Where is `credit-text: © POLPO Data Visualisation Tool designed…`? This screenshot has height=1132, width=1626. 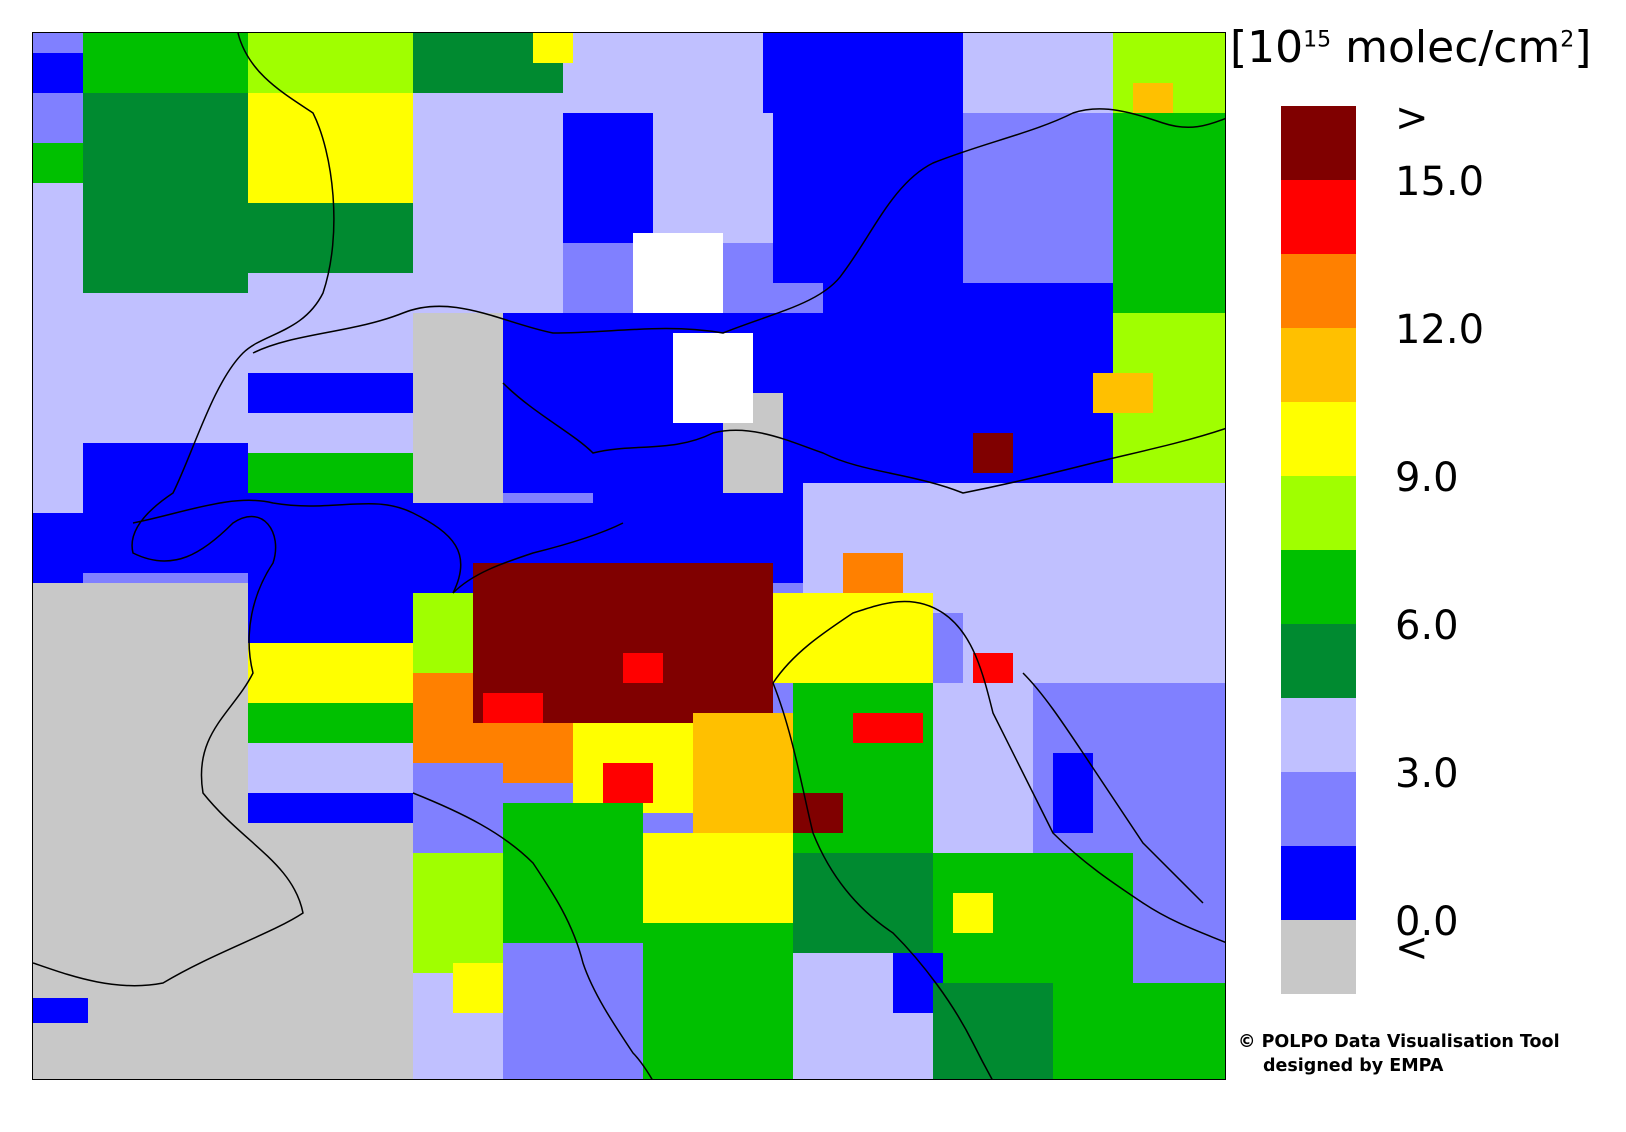
credit-text: © POLPO Data Visualisation Tool designed… is located at coordinates (1399, 1054).